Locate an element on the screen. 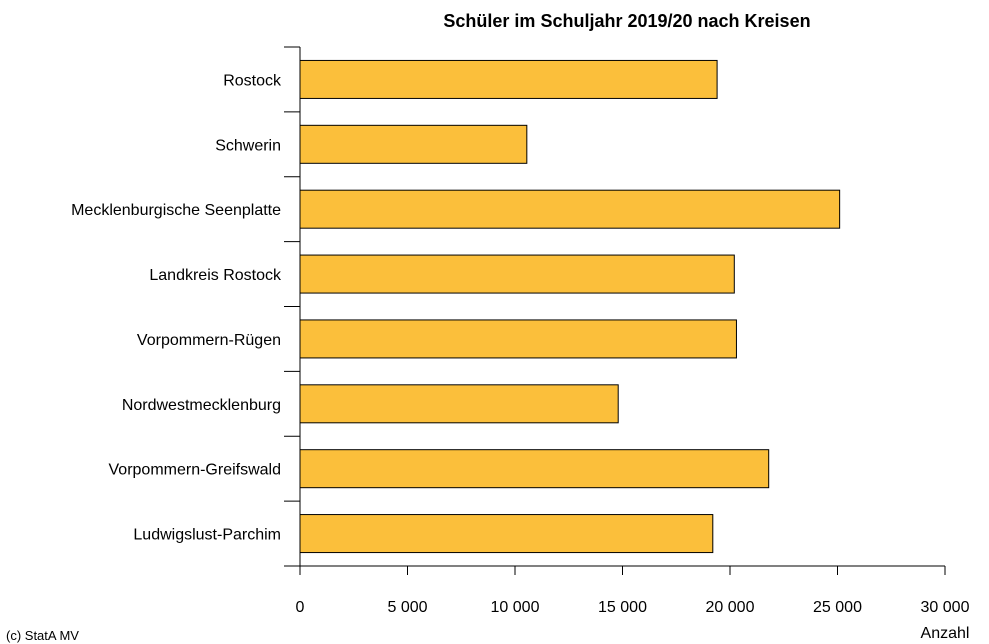  x-axis-ticks-group: 0 5 000 10 000 15 000 20 000 25 000 30 000 is located at coordinates (633, 591).